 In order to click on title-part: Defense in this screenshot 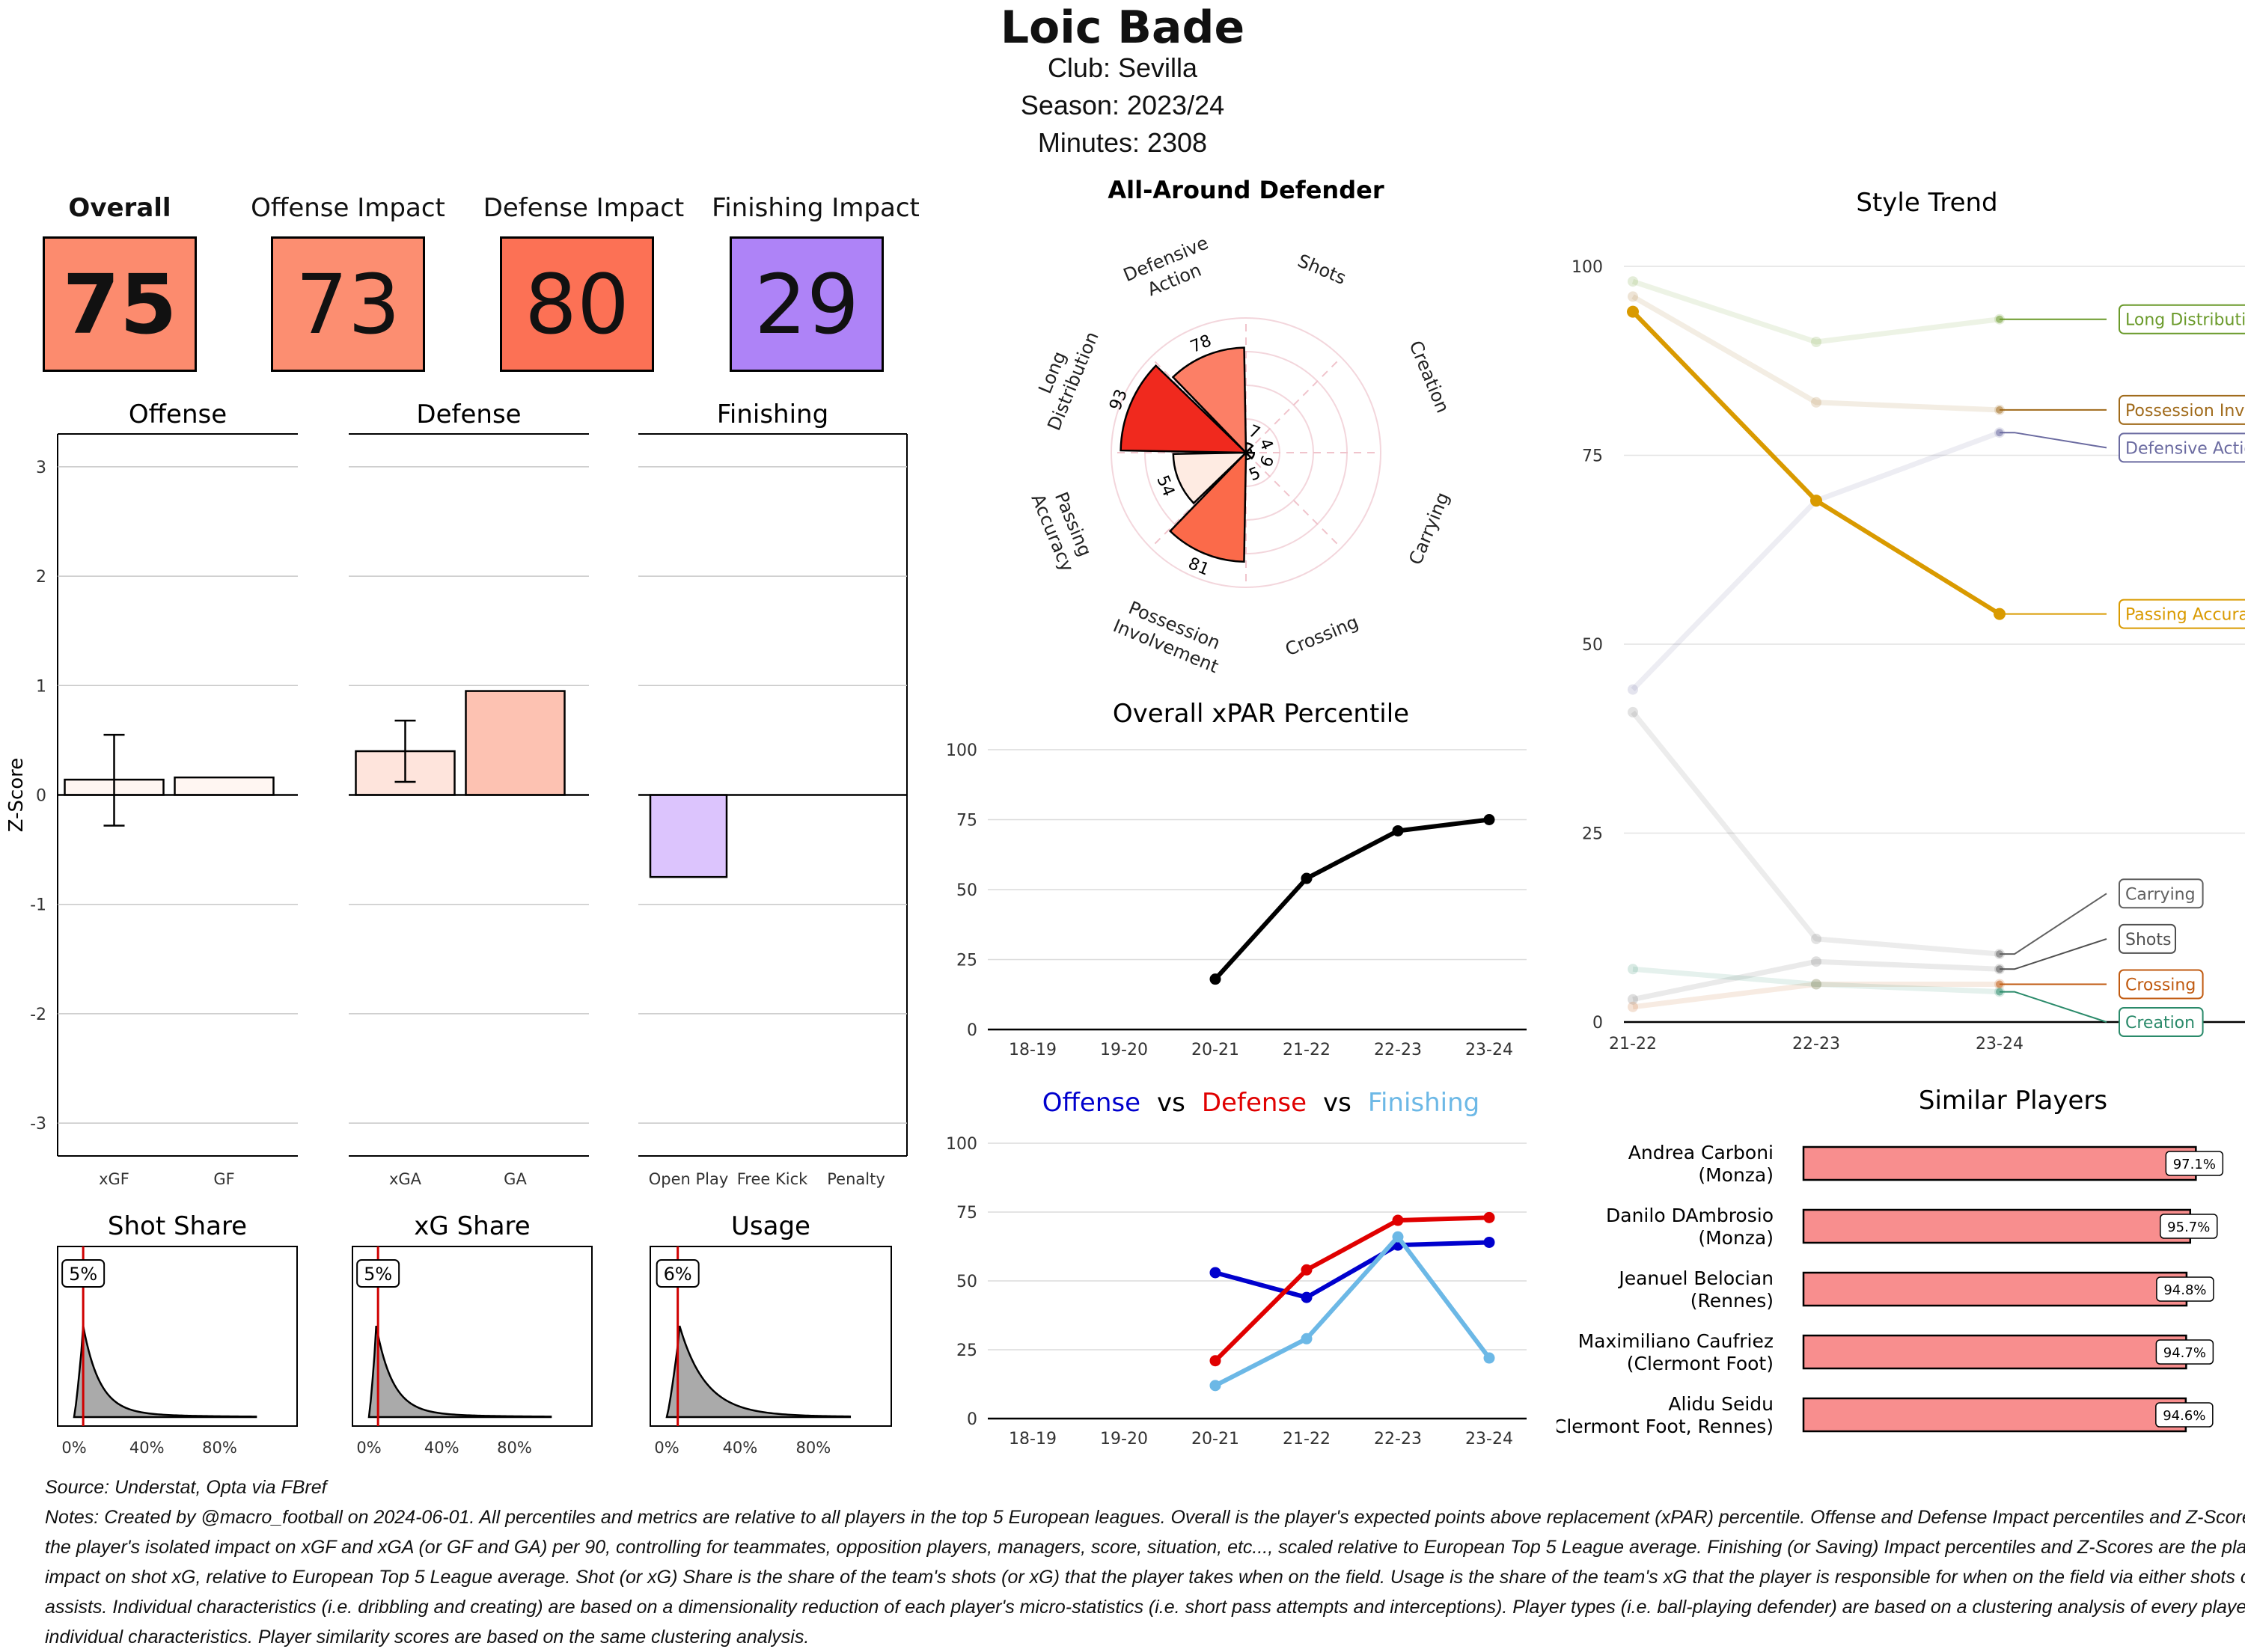, I will do `click(1254, 1103)`.